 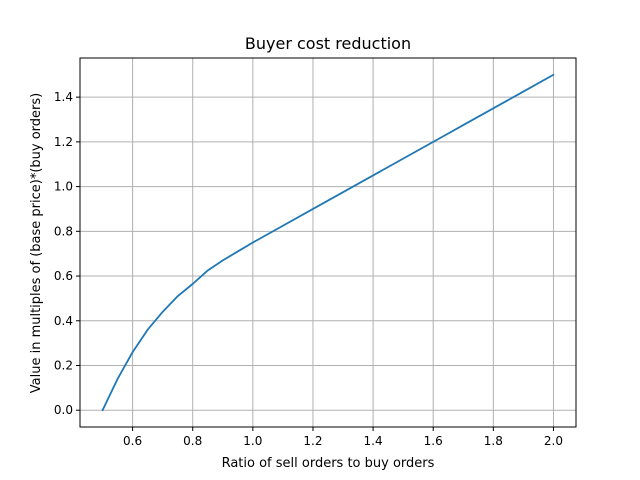 I want to click on y-tick-label: 1.4, so click(x=63, y=97).